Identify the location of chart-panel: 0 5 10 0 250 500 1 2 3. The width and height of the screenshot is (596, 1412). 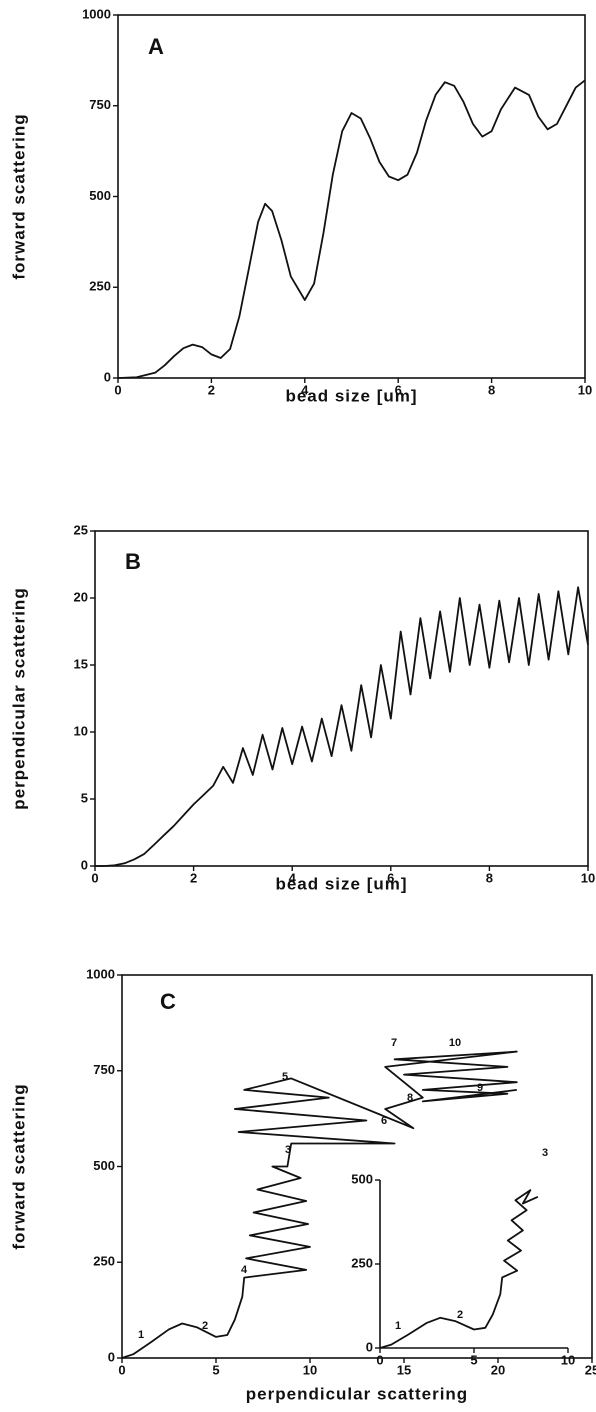
(463, 1257).